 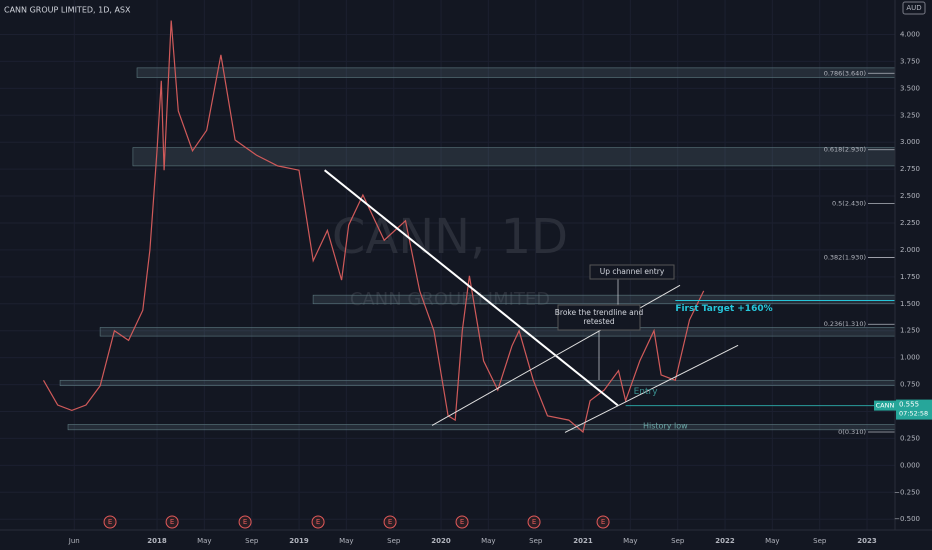 I want to click on price-tag-symbol-bg, so click(x=885, y=405).